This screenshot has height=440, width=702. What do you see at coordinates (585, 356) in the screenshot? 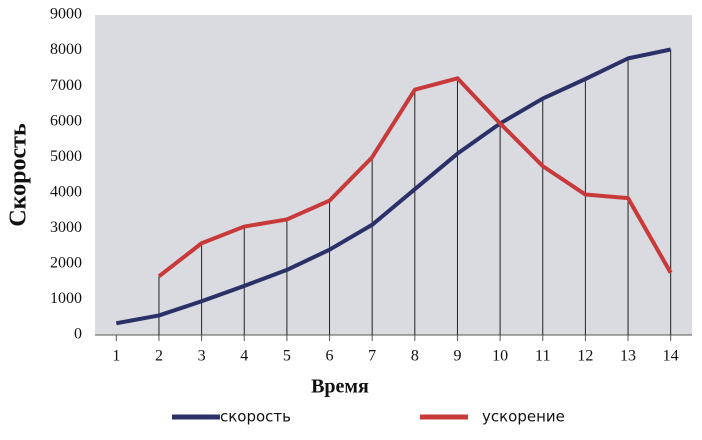
I see `x-tick-label: 12` at bounding box center [585, 356].